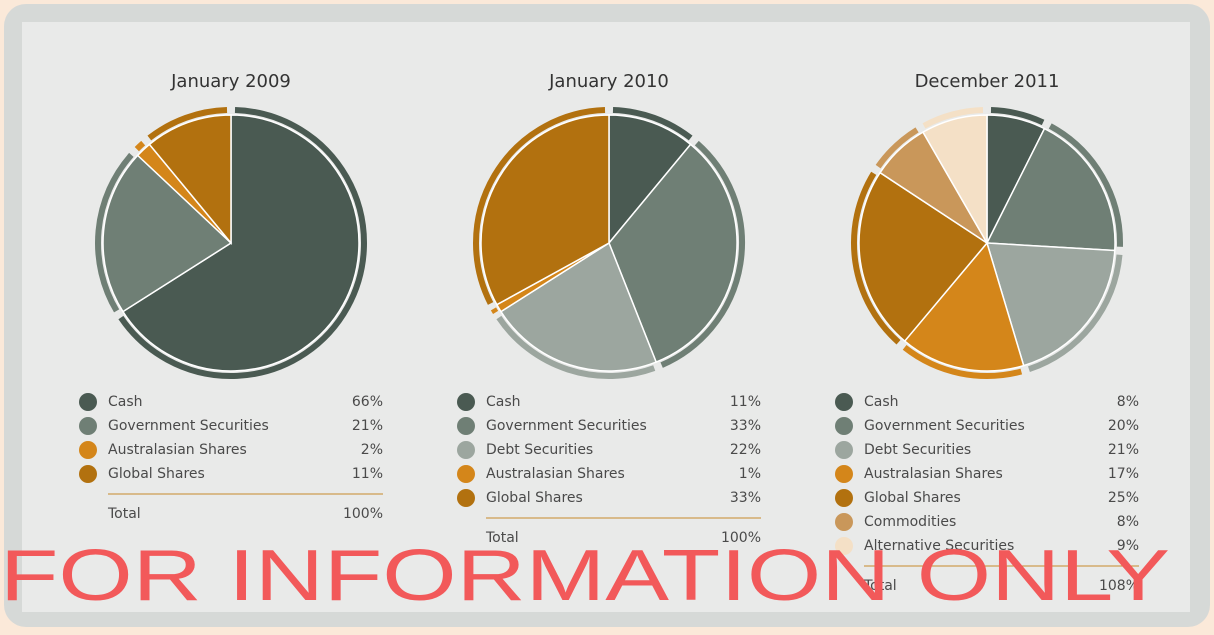 This screenshot has height=635, width=1214. Describe the element at coordinates (939, 546) in the screenshot. I see `legend-label: Alternative Securities` at that location.